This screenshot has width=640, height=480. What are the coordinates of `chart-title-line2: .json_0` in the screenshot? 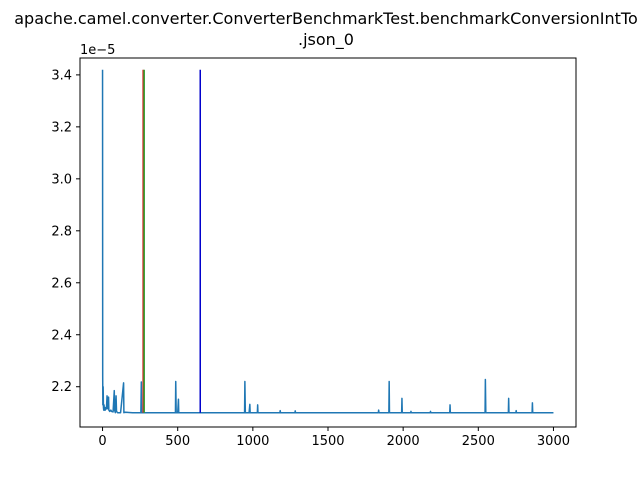 It's located at (326, 40).